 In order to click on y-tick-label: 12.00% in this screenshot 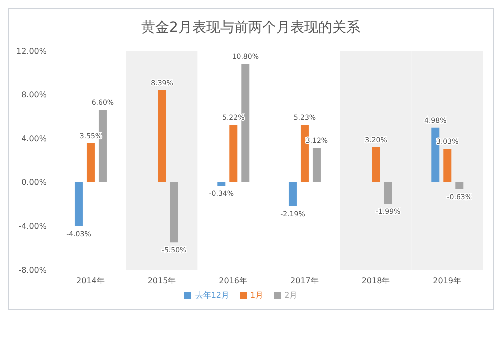, I will do `click(32, 51)`.